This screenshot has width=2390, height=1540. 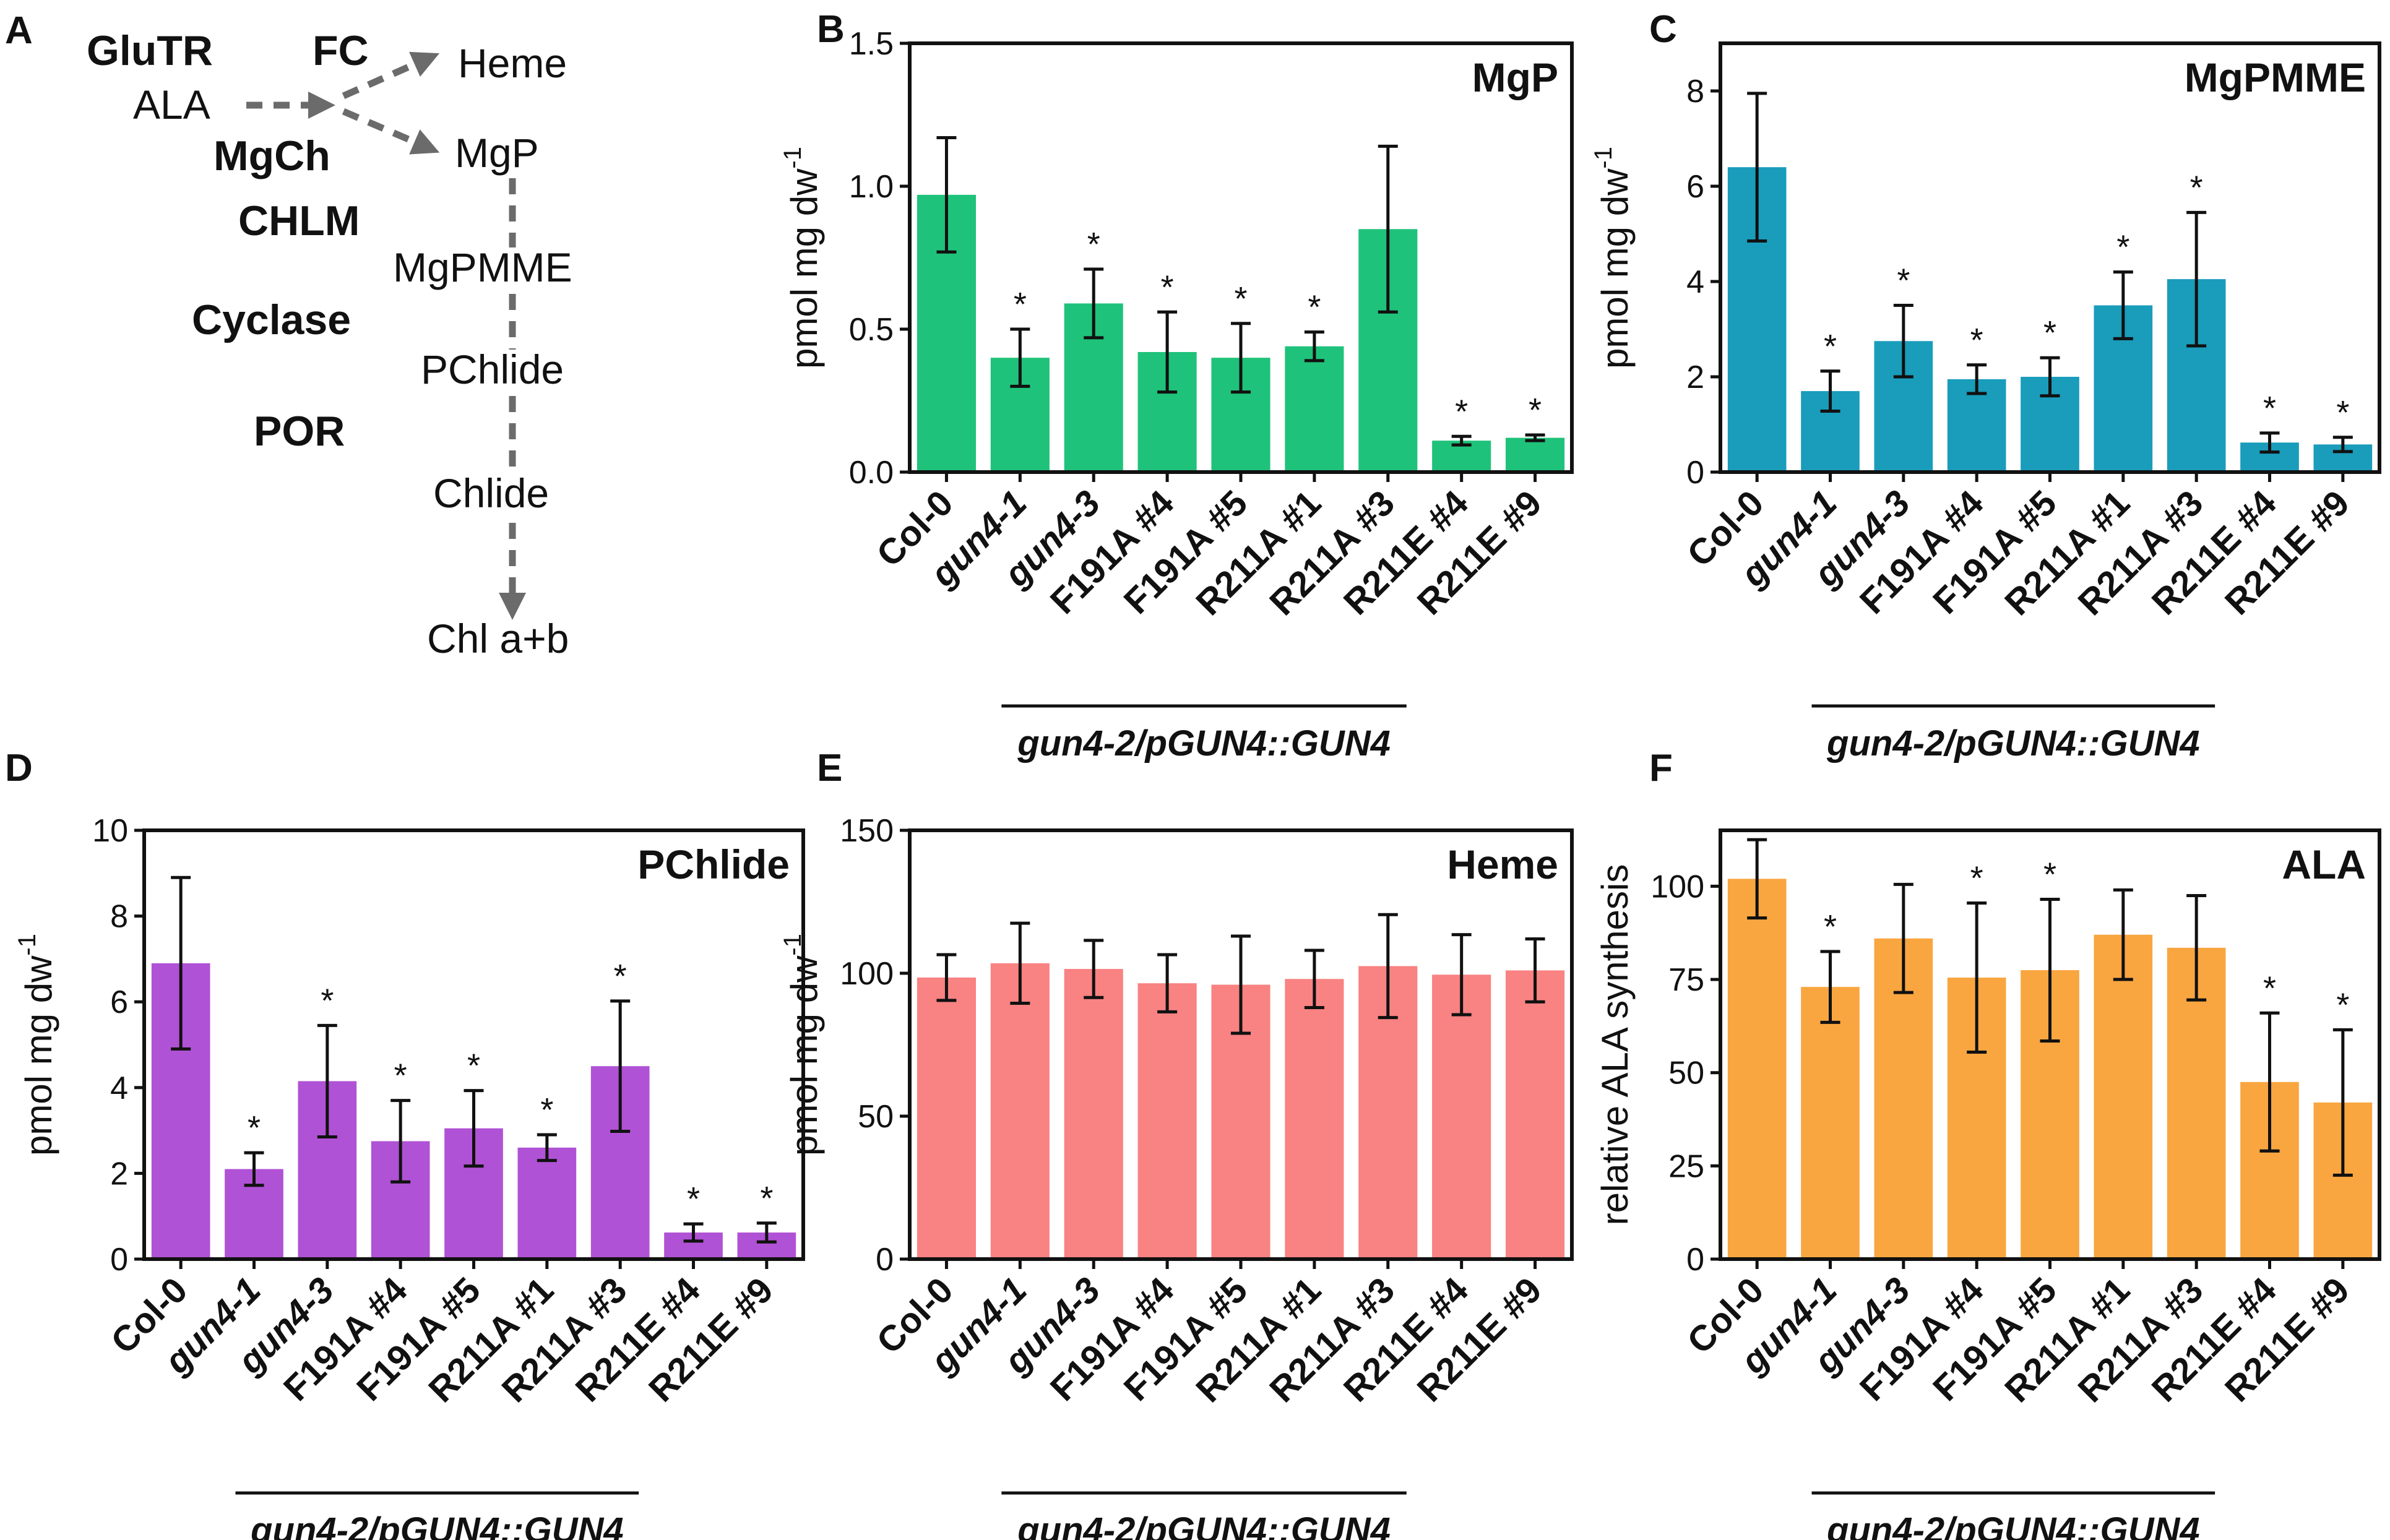 What do you see at coordinates (391, 131) in the screenshot?
I see `arrow-to-mgp` at bounding box center [391, 131].